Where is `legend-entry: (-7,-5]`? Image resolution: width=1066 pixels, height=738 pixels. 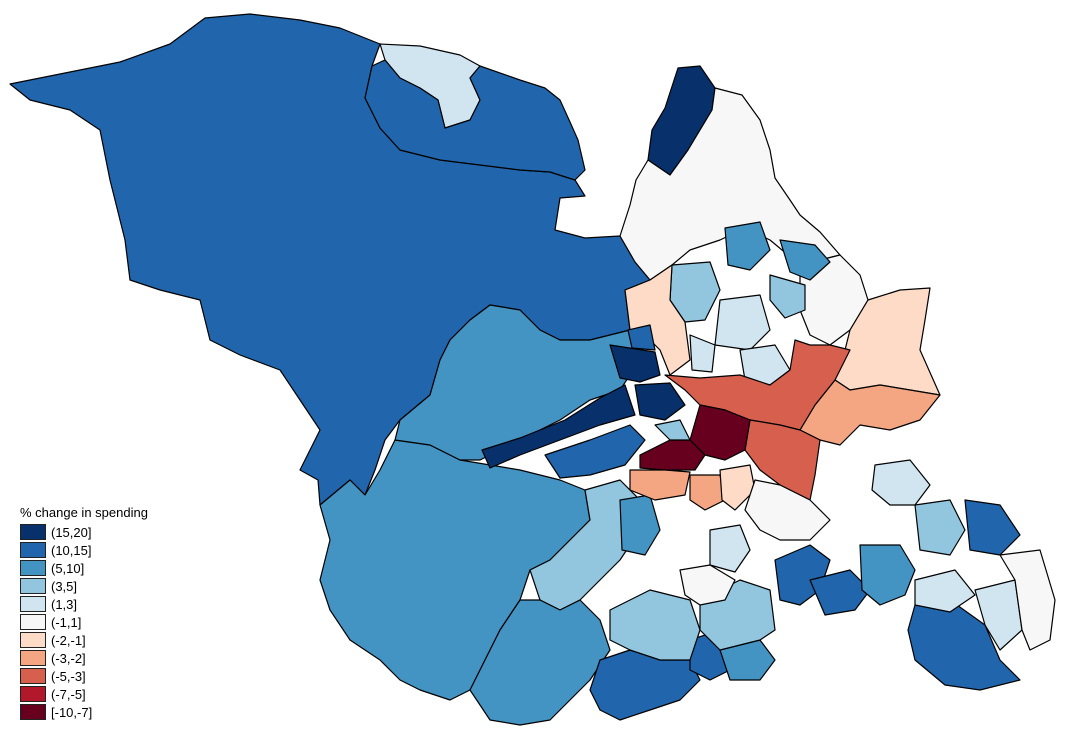
legend-entry: (-7,-5] is located at coordinates (84, 694).